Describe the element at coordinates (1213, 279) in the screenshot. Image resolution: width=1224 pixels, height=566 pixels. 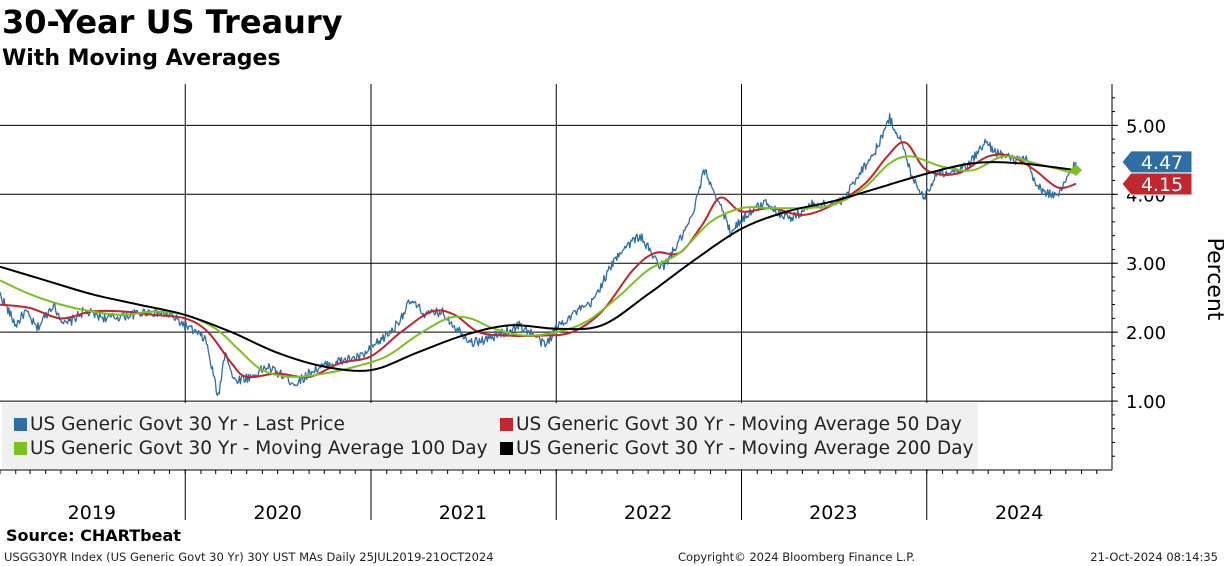
I see `y-axis-label: Percent` at that location.